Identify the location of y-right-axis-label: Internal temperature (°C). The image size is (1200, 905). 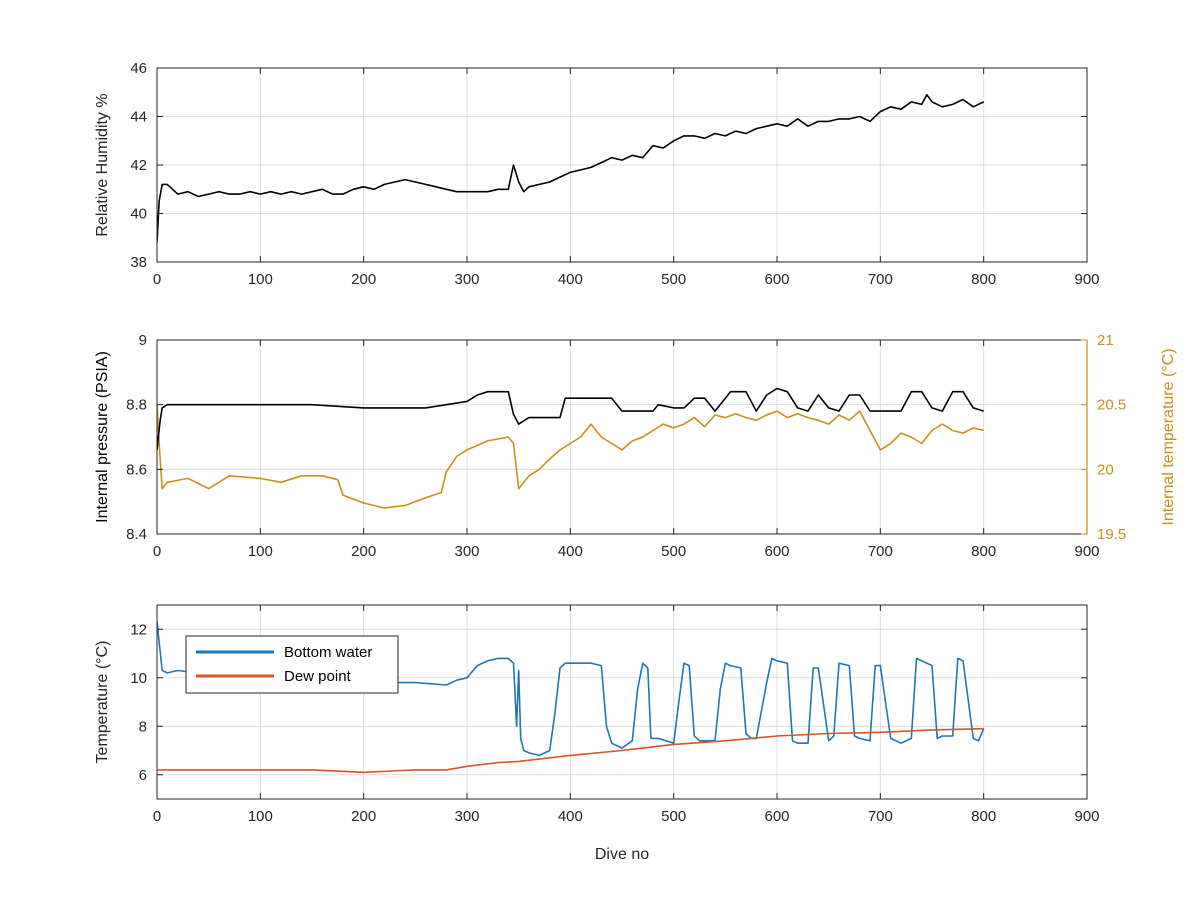
(1168, 436).